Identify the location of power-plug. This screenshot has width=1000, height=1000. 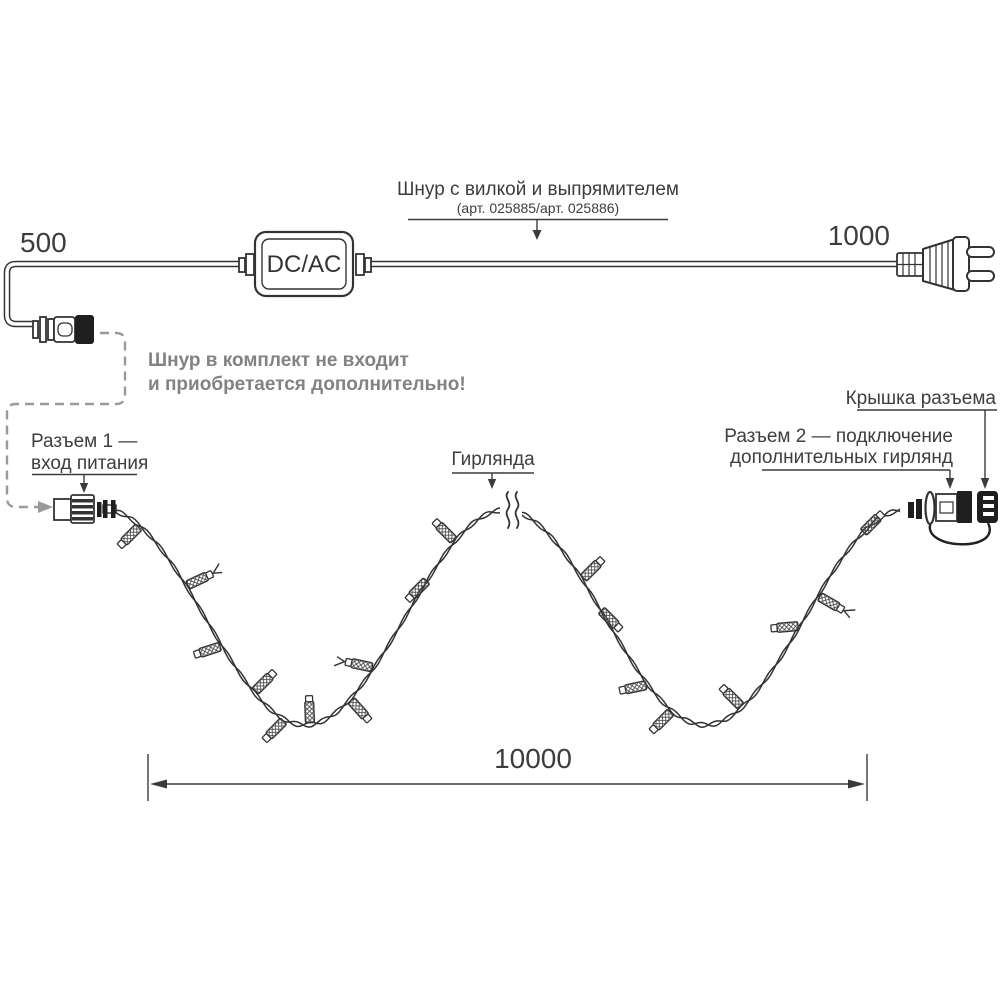
(945, 264).